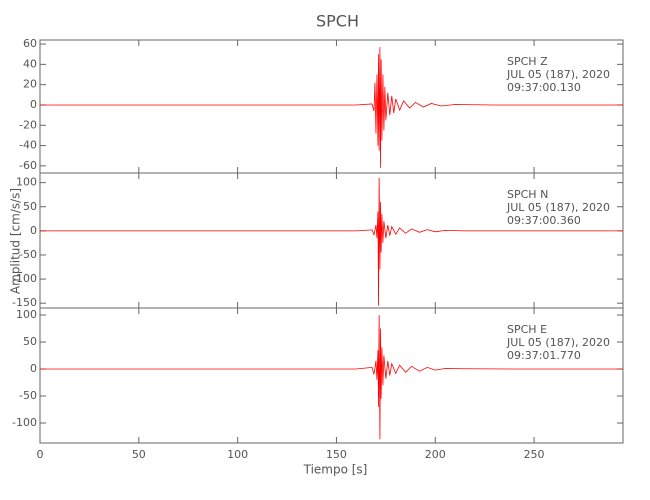 The height and width of the screenshot is (500, 650). What do you see at coordinates (16, 241) in the screenshot?
I see `y-axis-label: Amplitud [cm/s/s]` at bounding box center [16, 241].